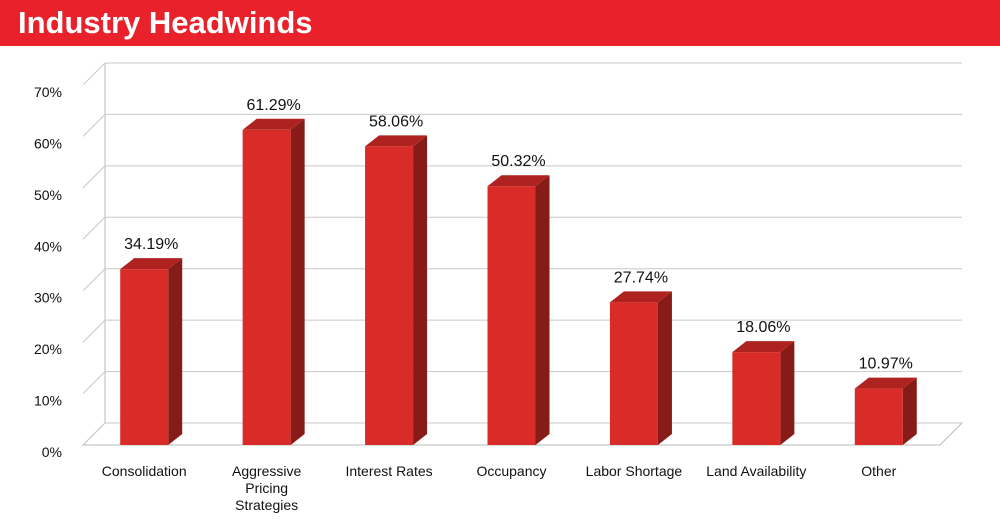  I want to click on value-label: 58.06%, so click(396, 121).